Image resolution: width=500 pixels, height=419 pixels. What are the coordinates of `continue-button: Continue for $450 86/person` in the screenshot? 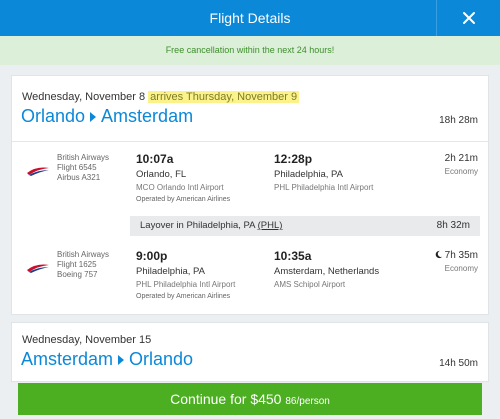 It's located at (250, 399).